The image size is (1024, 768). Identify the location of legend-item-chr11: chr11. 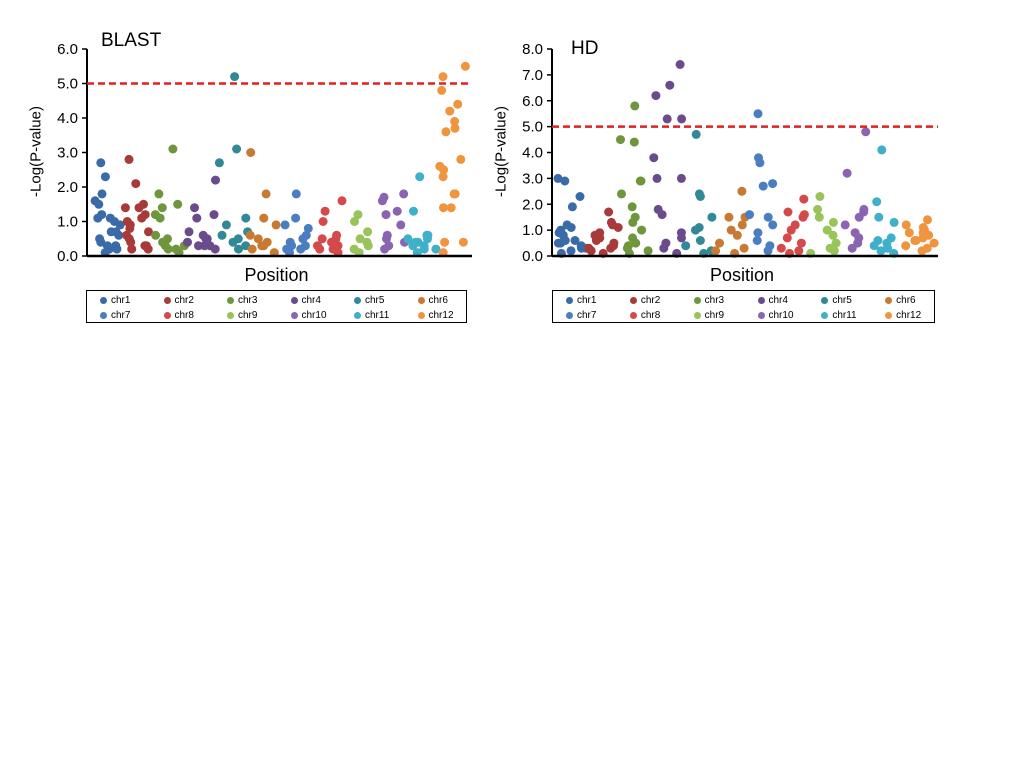
(839, 315).